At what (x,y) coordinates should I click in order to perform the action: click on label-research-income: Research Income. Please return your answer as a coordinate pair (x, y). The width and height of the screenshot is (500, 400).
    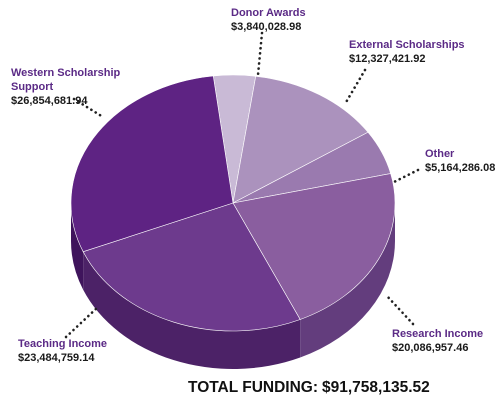
    Looking at the image, I should click on (437, 334).